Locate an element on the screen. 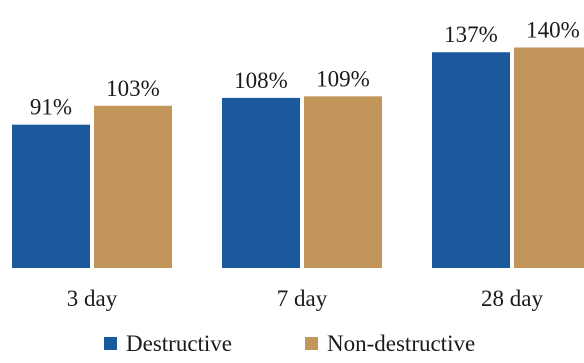  data-label-non-destructive-3-day: 103% is located at coordinates (133, 88).